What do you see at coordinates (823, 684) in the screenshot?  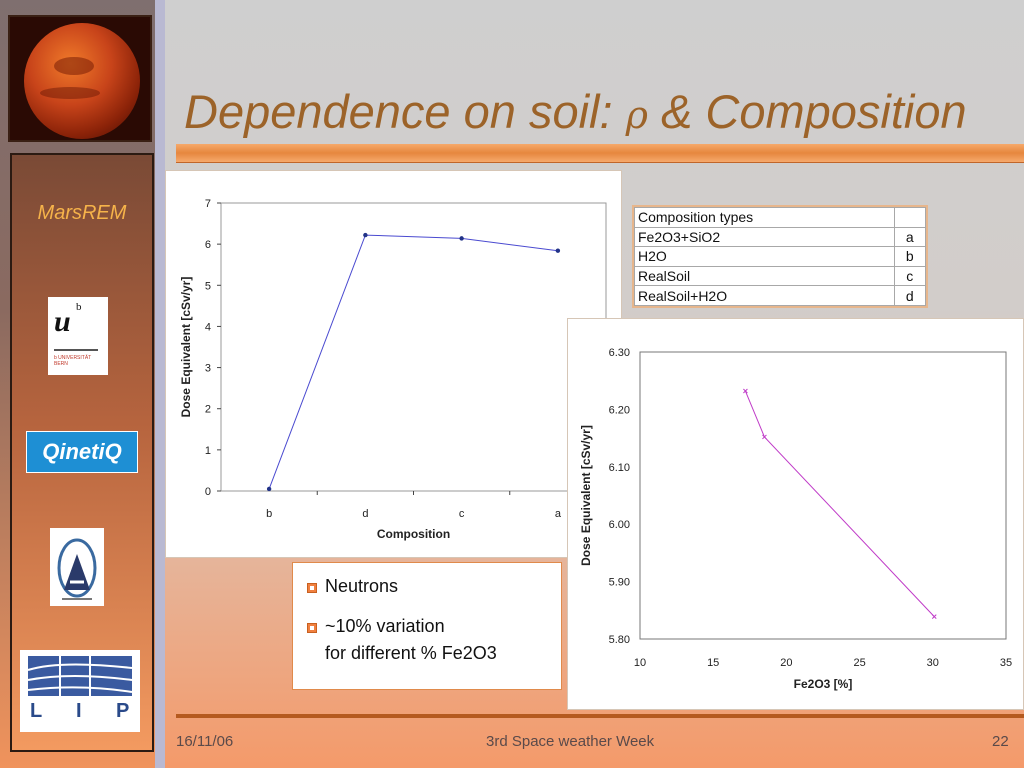 I see `x-axis-label: Fe2O3 [%]` at bounding box center [823, 684].